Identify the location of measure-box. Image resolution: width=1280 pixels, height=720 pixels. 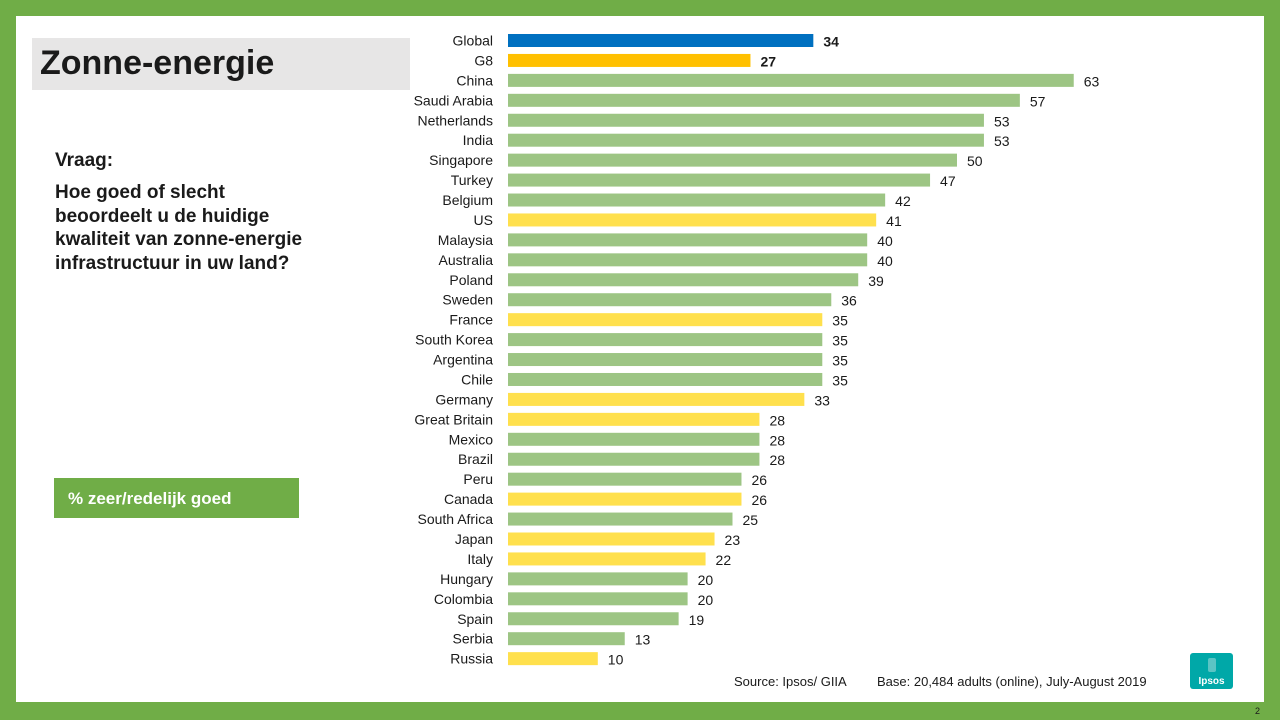
(176, 498).